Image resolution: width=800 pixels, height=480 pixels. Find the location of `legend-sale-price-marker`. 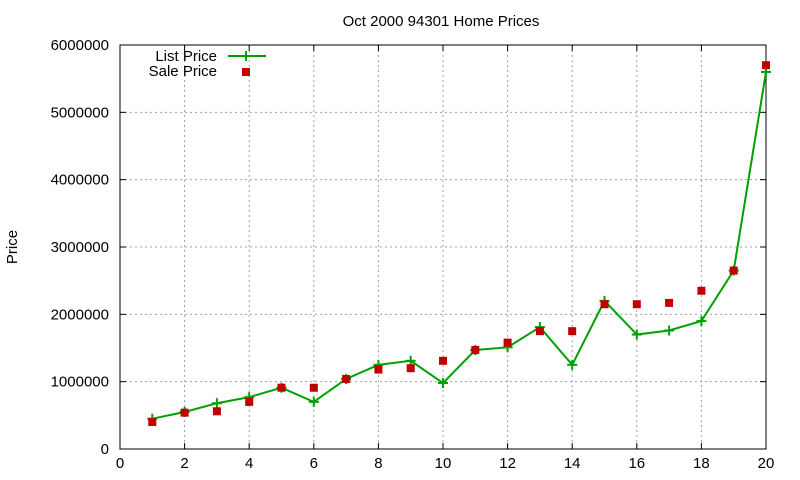

legend-sale-price-marker is located at coordinates (246, 72).